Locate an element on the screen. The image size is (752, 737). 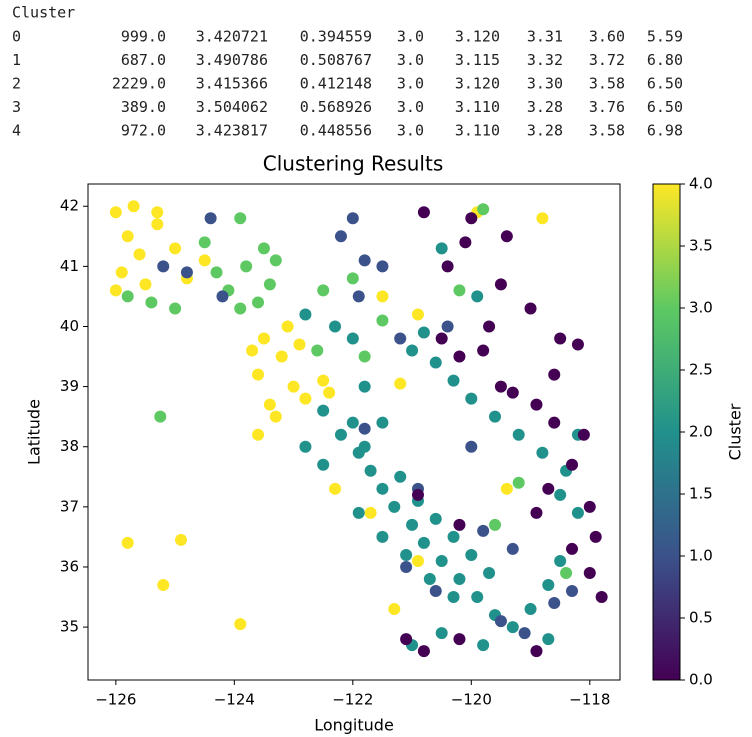
x-tick-label: −124 is located at coordinates (234, 700).